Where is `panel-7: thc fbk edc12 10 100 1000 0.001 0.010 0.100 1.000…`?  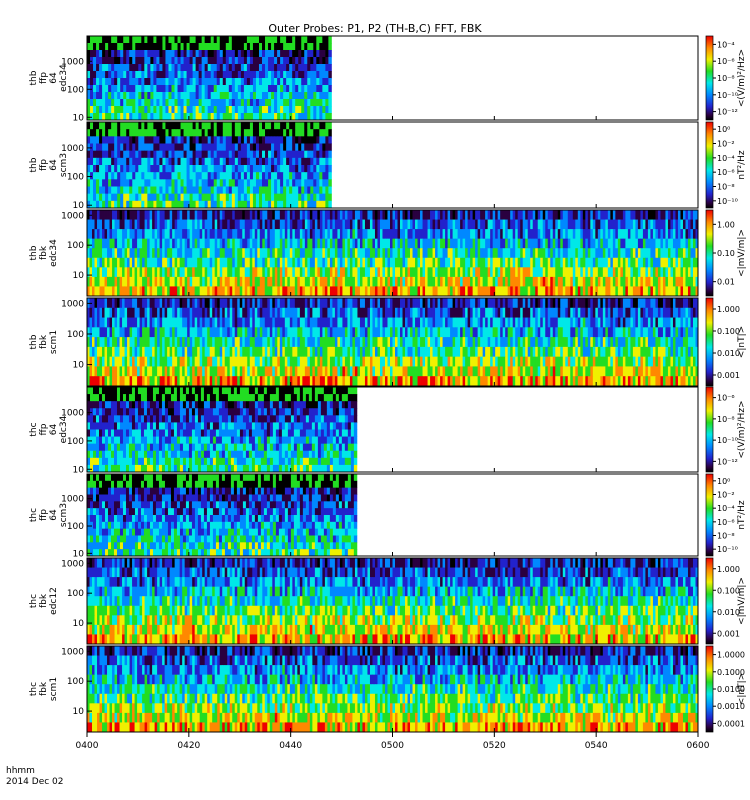
panel-7: thc fbk edc12 10 100 1000 0.001 0.010 0.100 1.000… is located at coordinates (388, 601).